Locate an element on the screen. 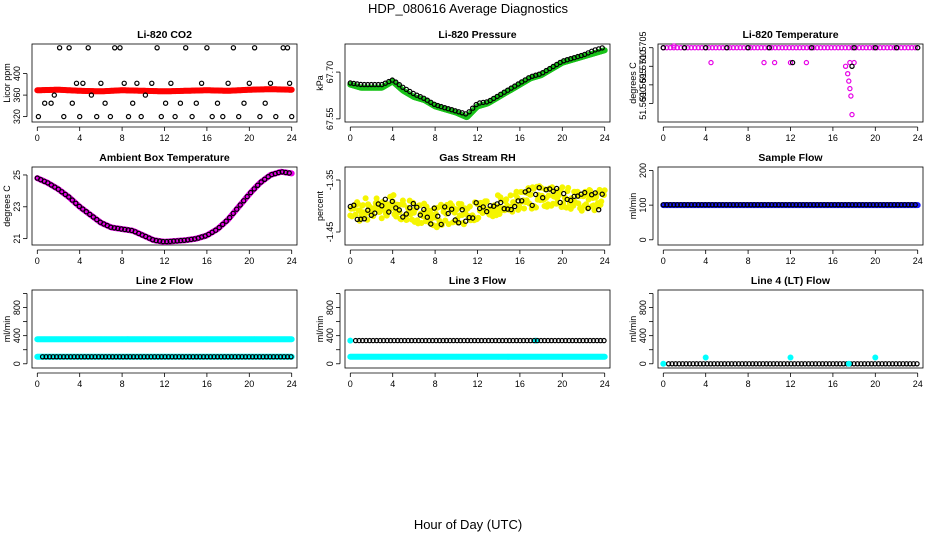 This screenshot has width=936, height=540. x-tick-label: 24 is located at coordinates (605, 261).